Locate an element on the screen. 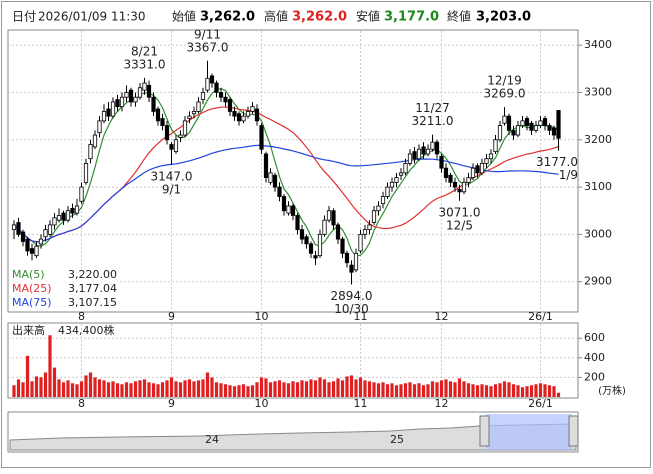 The image size is (653, 474). y-tick-label: 600 is located at coordinates (594, 337).